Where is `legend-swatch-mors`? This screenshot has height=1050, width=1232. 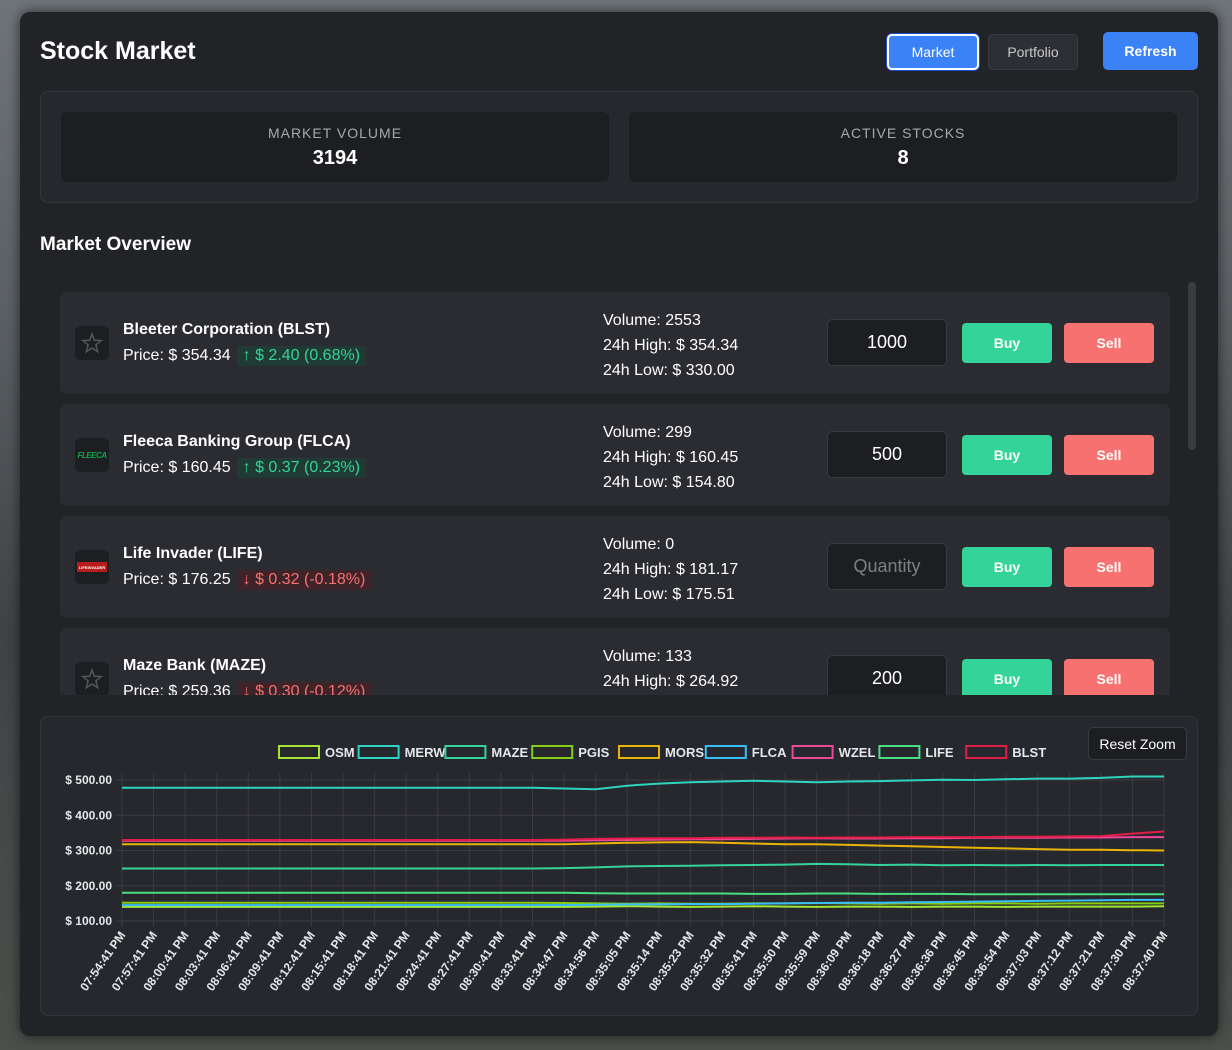 legend-swatch-mors is located at coordinates (639, 752).